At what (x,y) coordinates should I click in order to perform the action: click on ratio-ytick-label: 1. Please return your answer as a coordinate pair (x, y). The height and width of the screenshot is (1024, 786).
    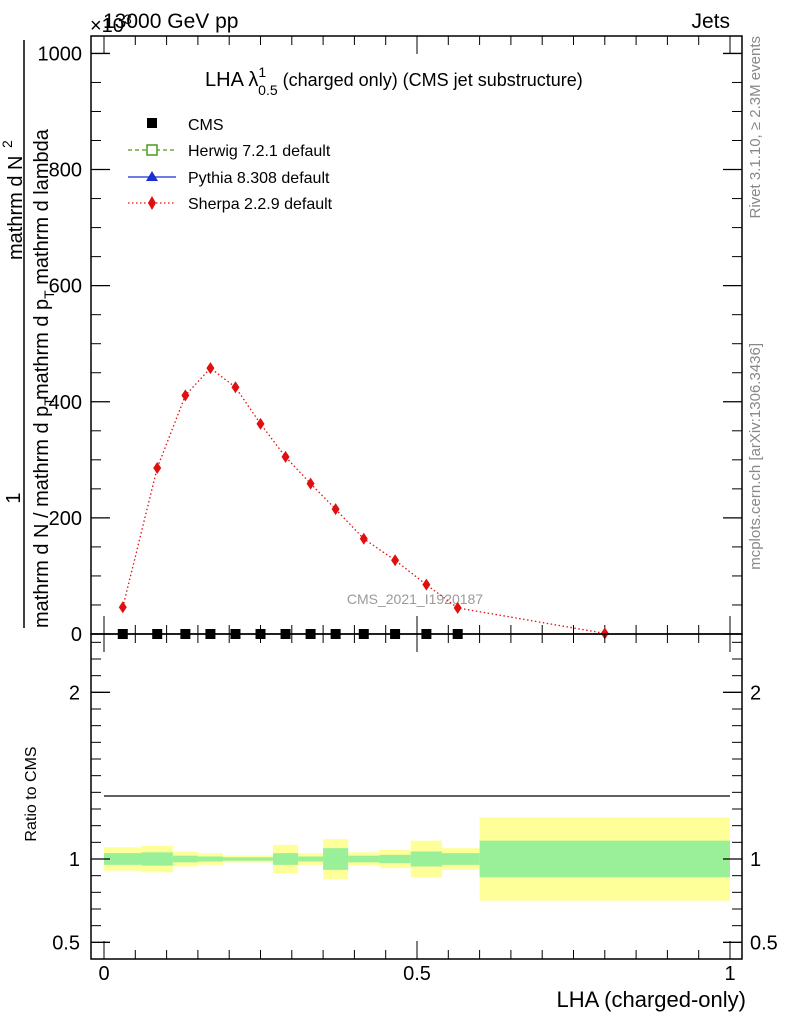
    Looking at the image, I should click on (74, 860).